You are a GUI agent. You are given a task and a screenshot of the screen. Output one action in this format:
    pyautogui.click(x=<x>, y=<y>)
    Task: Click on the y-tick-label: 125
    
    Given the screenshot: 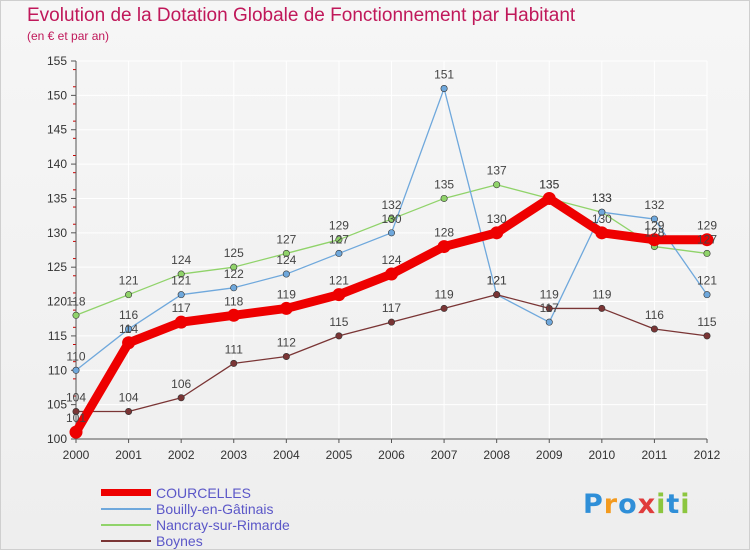 What is the action you would take?
    pyautogui.click(x=57, y=267)
    